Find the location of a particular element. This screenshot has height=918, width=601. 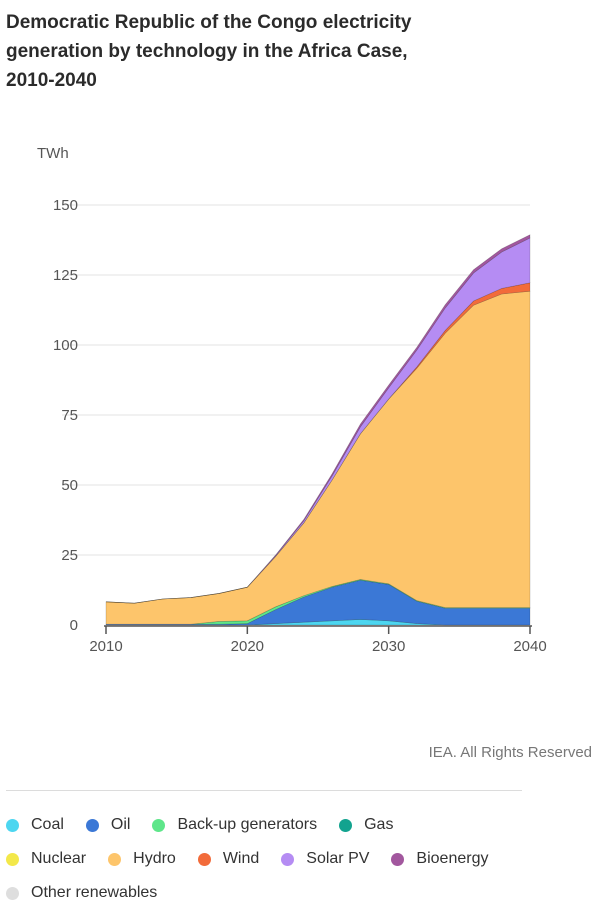

y-tick-label: 50 is located at coordinates (69, 485).